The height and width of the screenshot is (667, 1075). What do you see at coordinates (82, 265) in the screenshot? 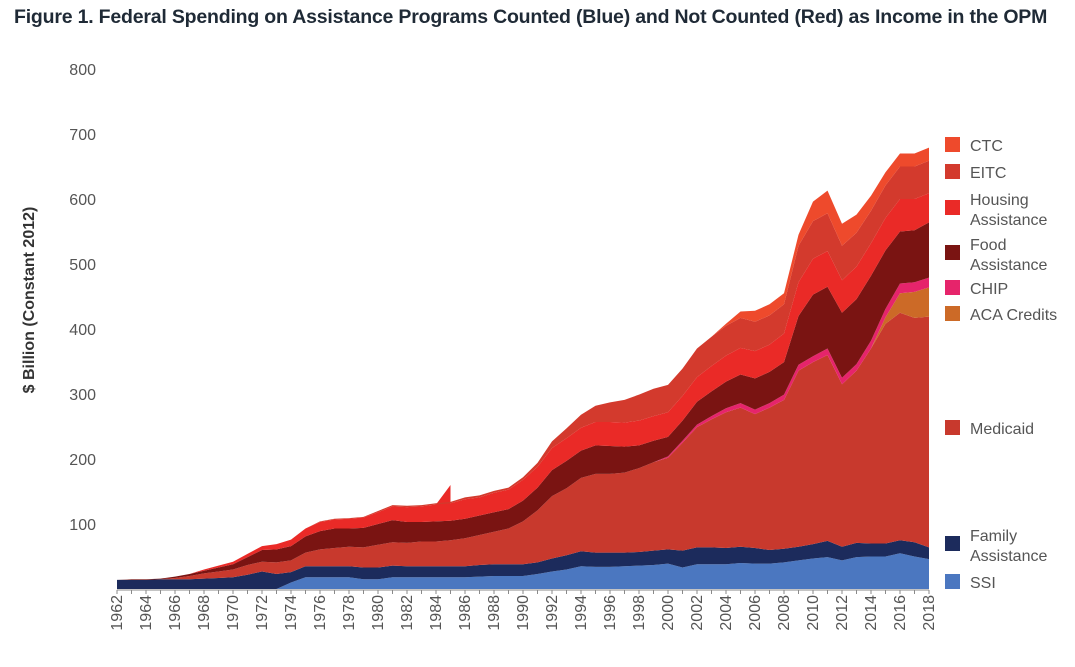
I see `y-tick-label: 500` at bounding box center [82, 265].